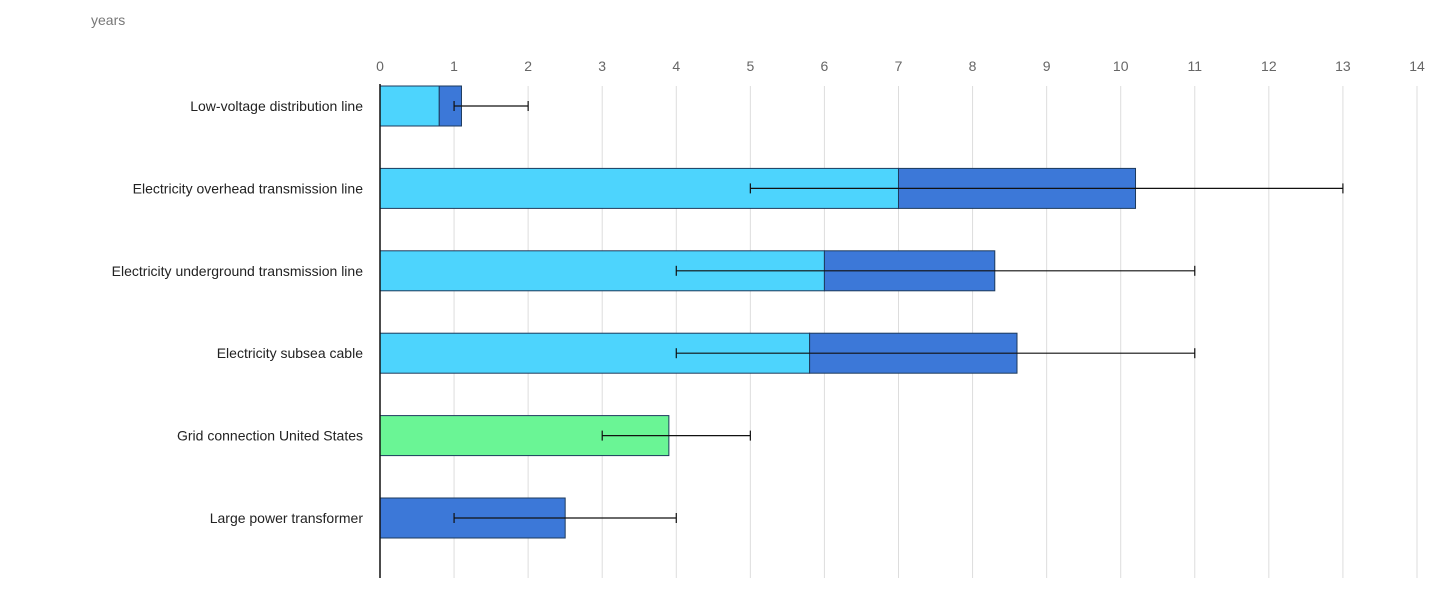 The height and width of the screenshot is (599, 1456). What do you see at coordinates (1269, 66) in the screenshot?
I see `x-tick-label: 12` at bounding box center [1269, 66].